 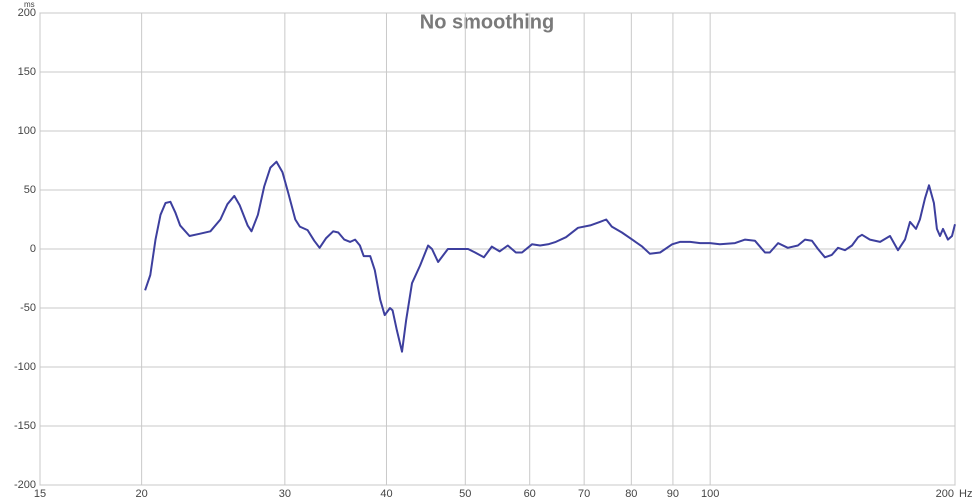 I want to click on x-tick-label: 90, so click(x=673, y=494).